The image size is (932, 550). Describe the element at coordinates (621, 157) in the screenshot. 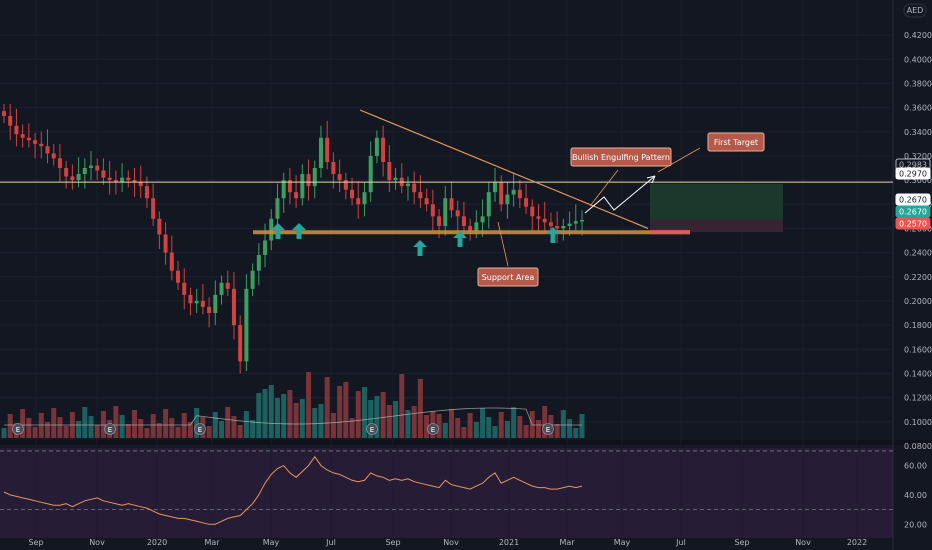

I see `bullish-engulfing-annotation-box` at that location.